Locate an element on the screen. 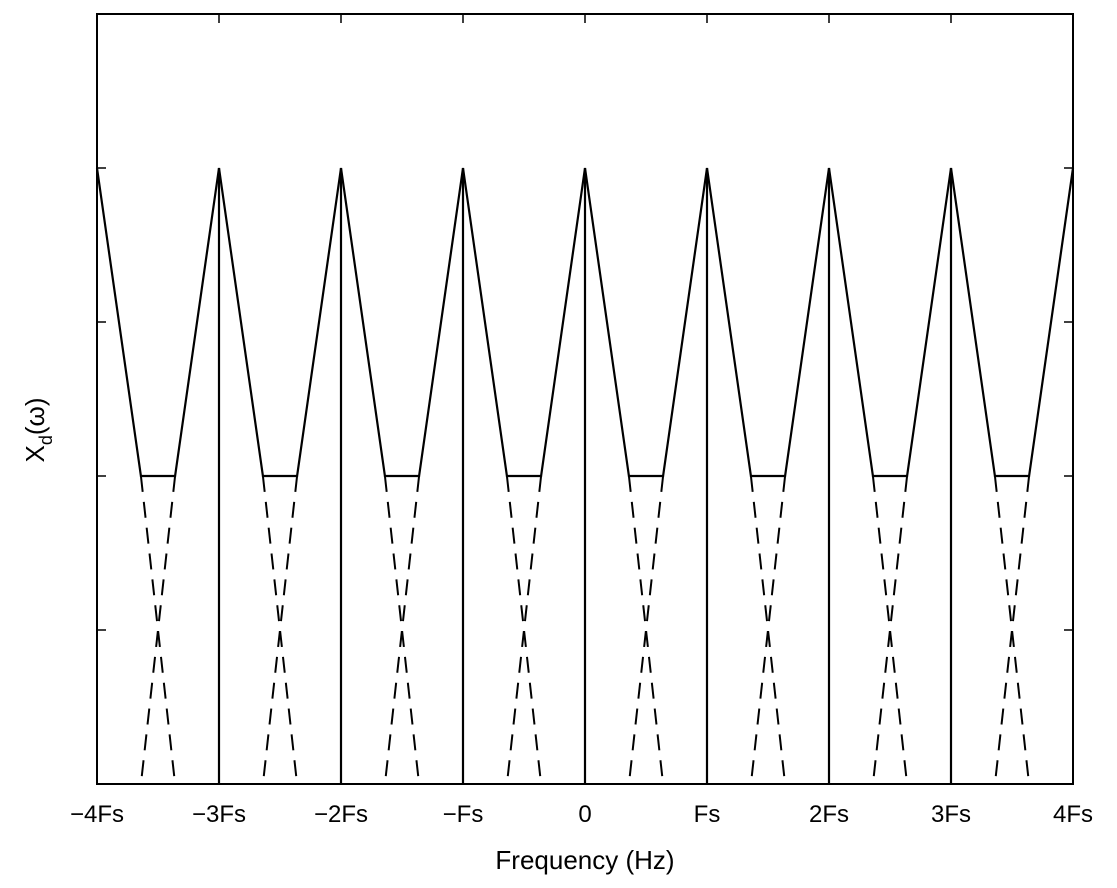  x-axis-label: Frequency (Hz) is located at coordinates (584, 860).